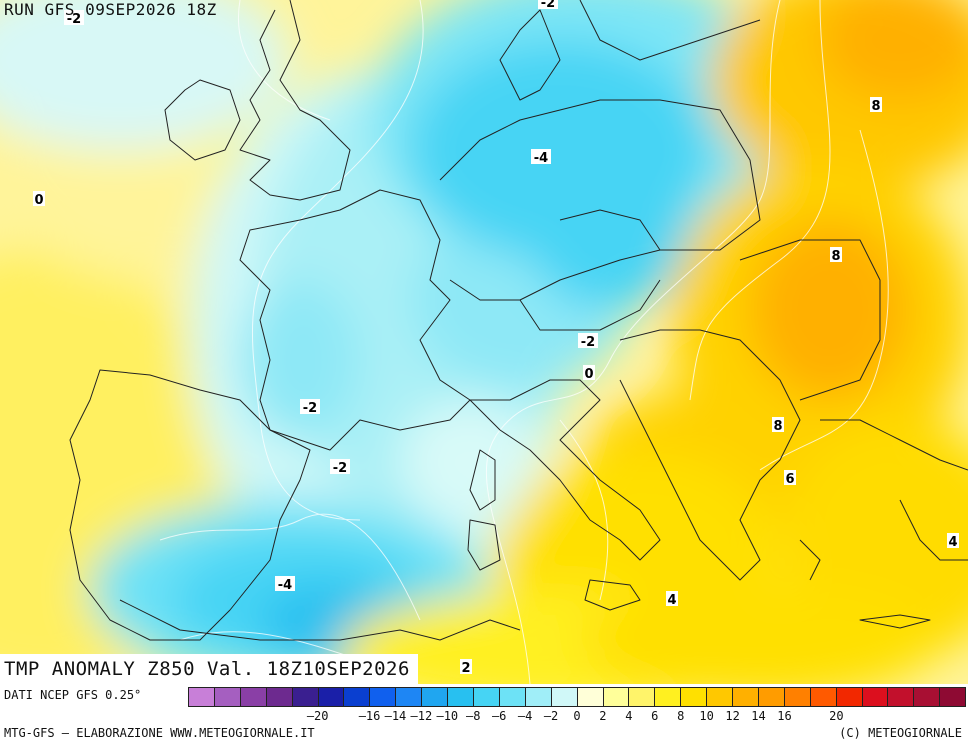 Image resolution: width=968 pixels, height=745 pixels. I want to click on run-label: RUN GFS 09SEP2026 18Z, so click(110, 9).